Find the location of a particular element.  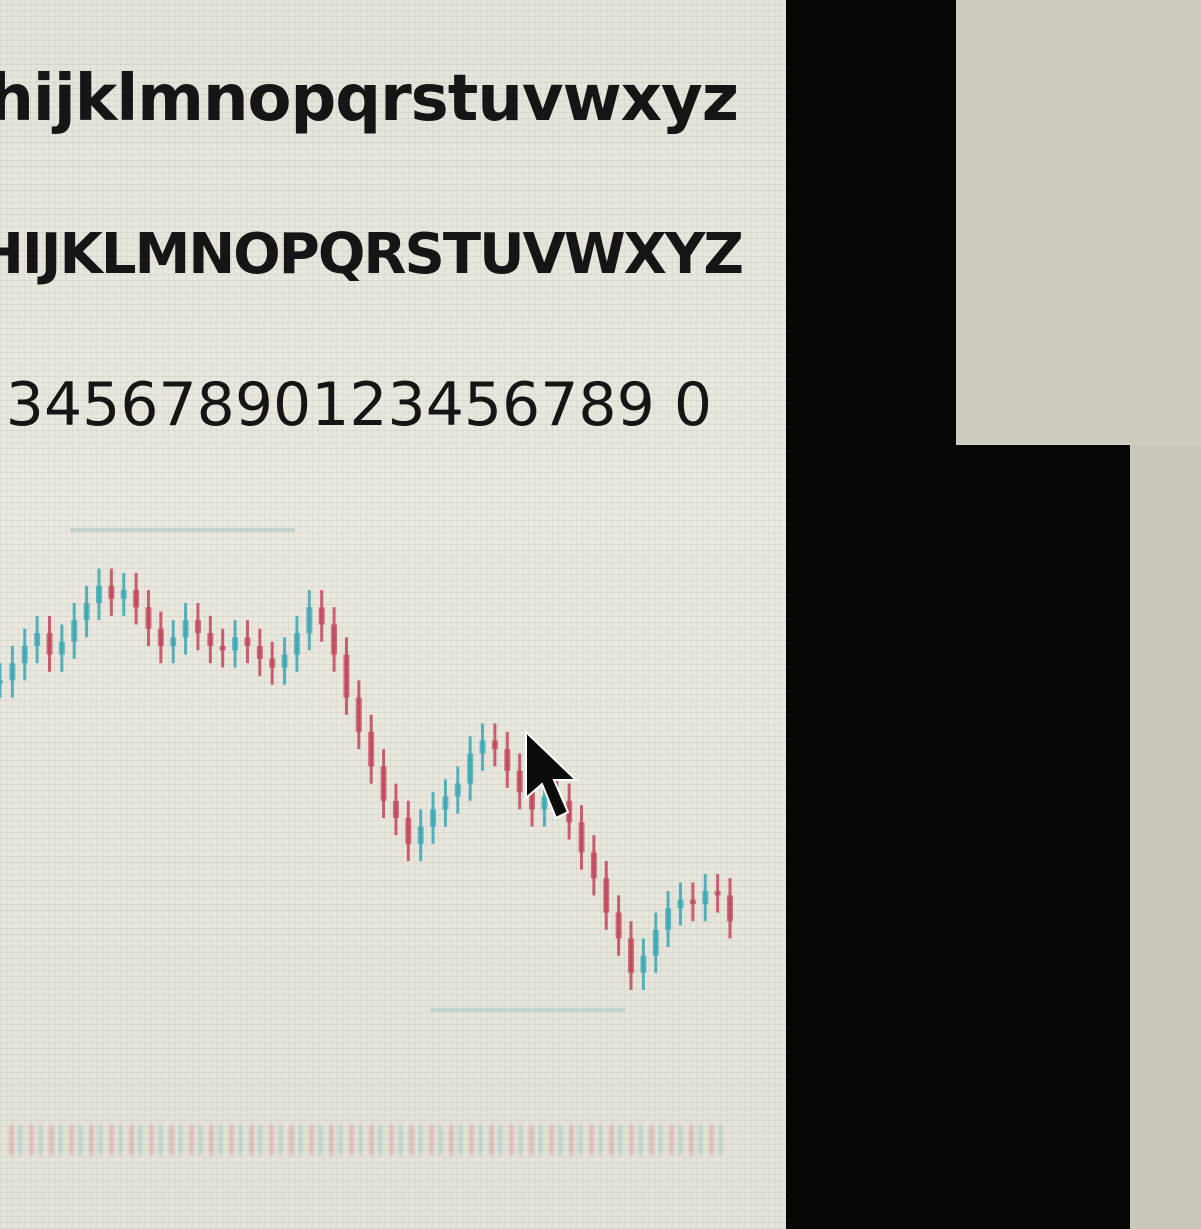

uppercase-sample: HIJKLMNOPQRSTUVWXYZ is located at coordinates (372, 254).